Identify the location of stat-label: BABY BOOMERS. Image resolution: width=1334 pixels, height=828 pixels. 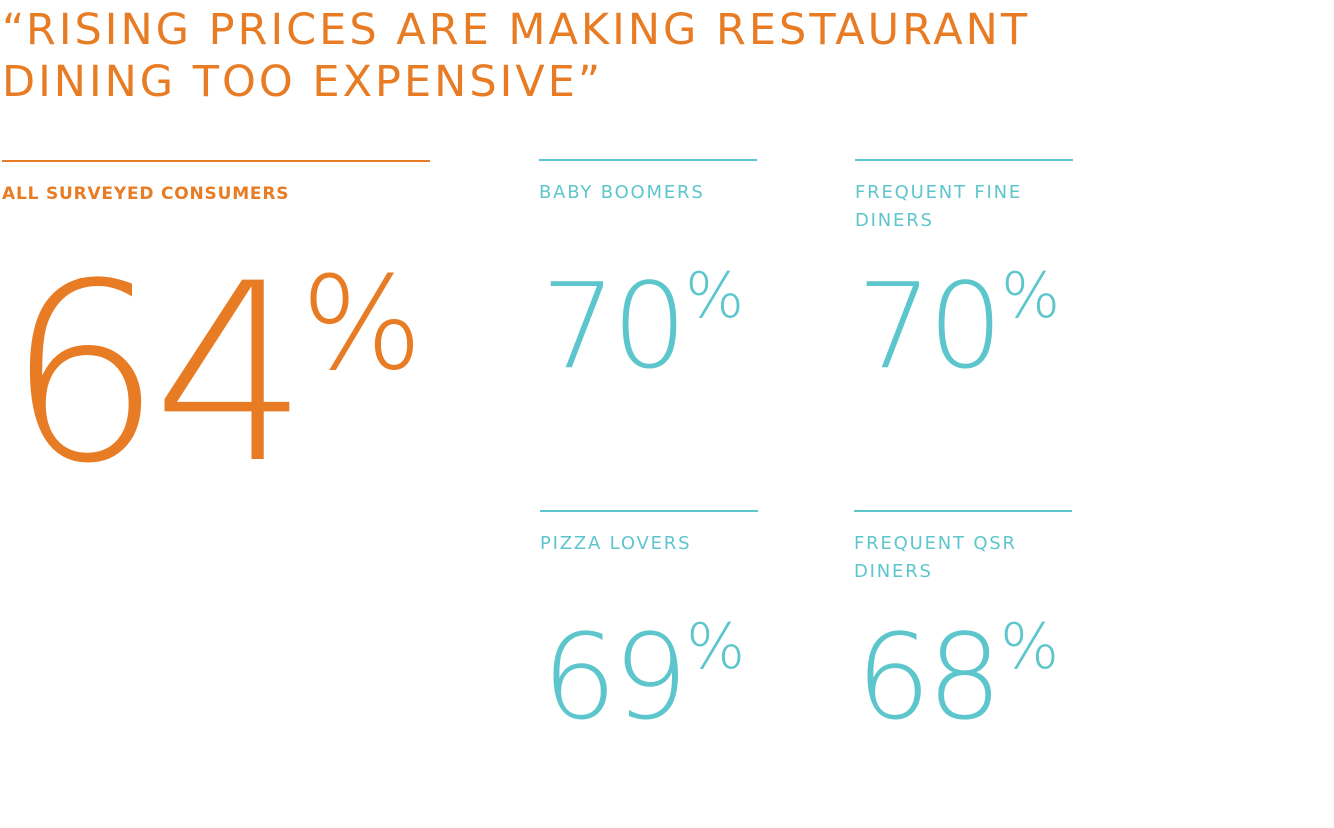
(622, 192).